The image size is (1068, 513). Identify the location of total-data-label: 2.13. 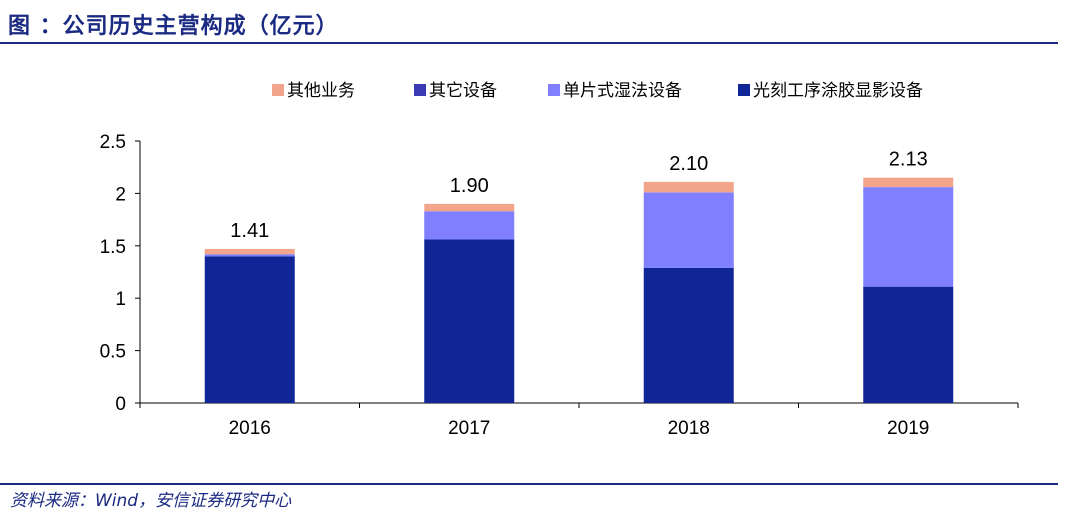
(908, 160).